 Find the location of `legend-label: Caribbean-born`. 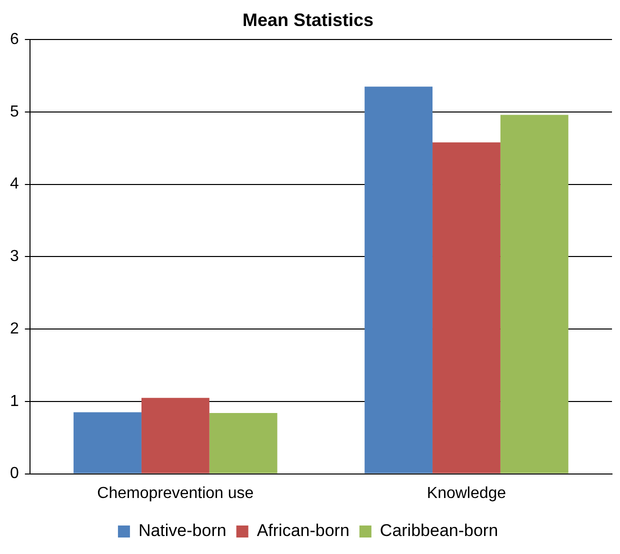

legend-label: Caribbean-born is located at coordinates (439, 530).